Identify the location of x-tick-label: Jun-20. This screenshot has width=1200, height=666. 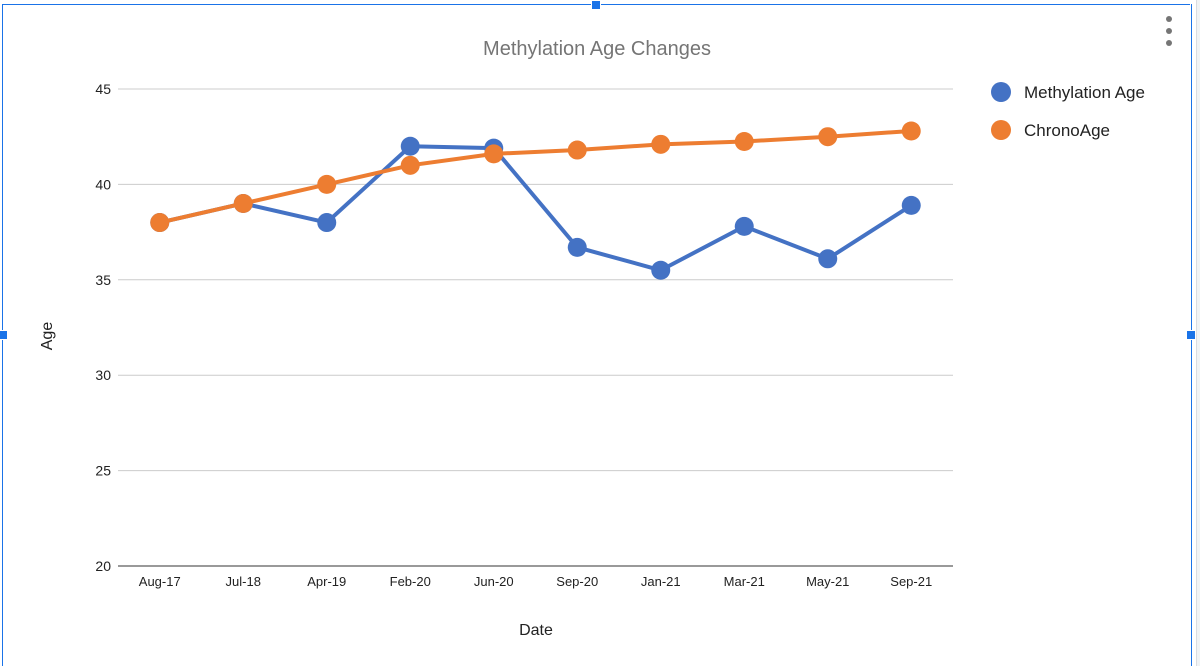
(494, 581).